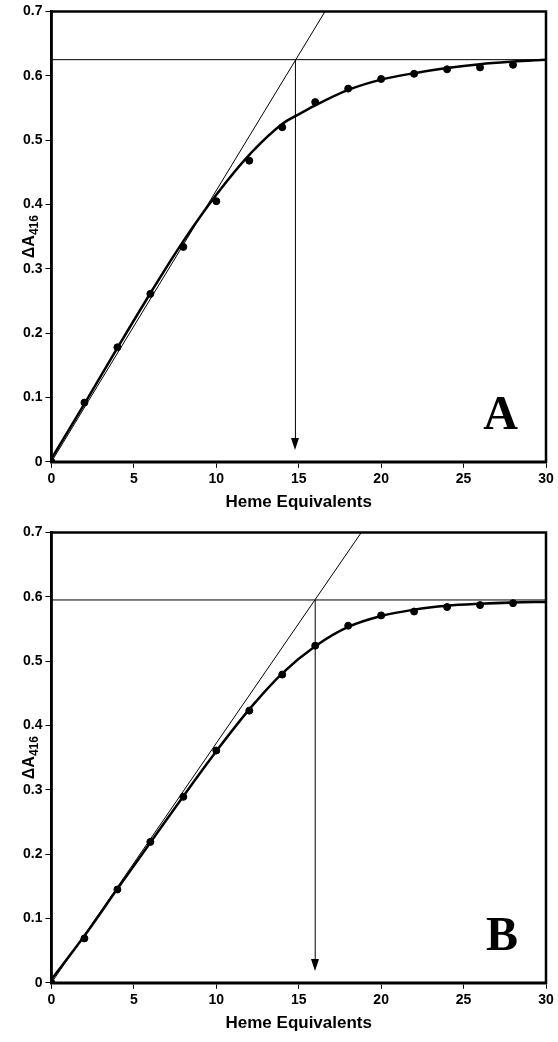  I want to click on annotation: B, so click(501, 933).